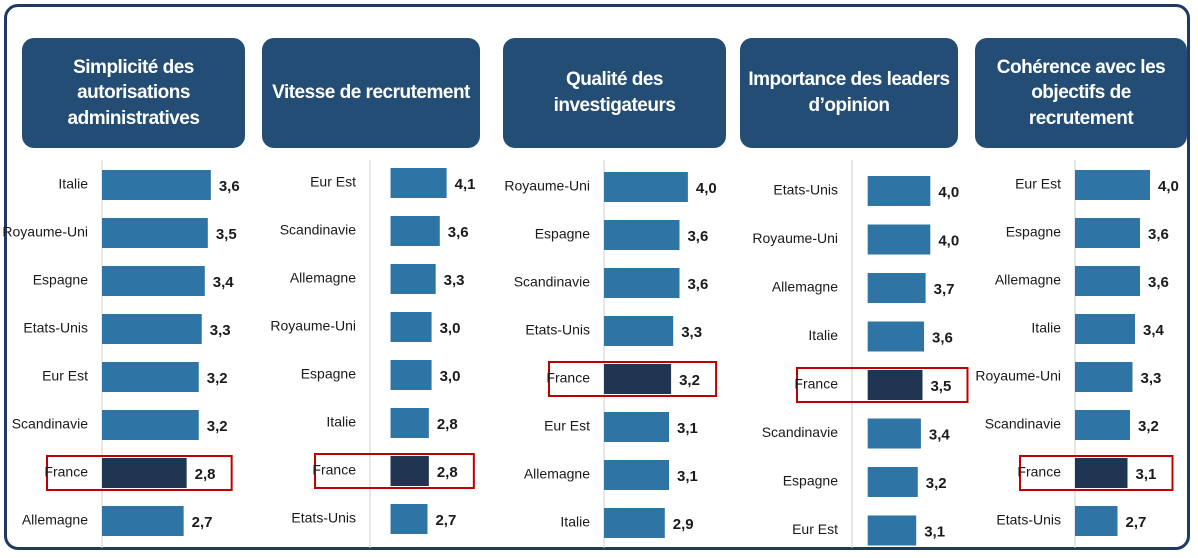 The image size is (1198, 558). What do you see at coordinates (683, 524) in the screenshot?
I see `value-label: 2,9` at bounding box center [683, 524].